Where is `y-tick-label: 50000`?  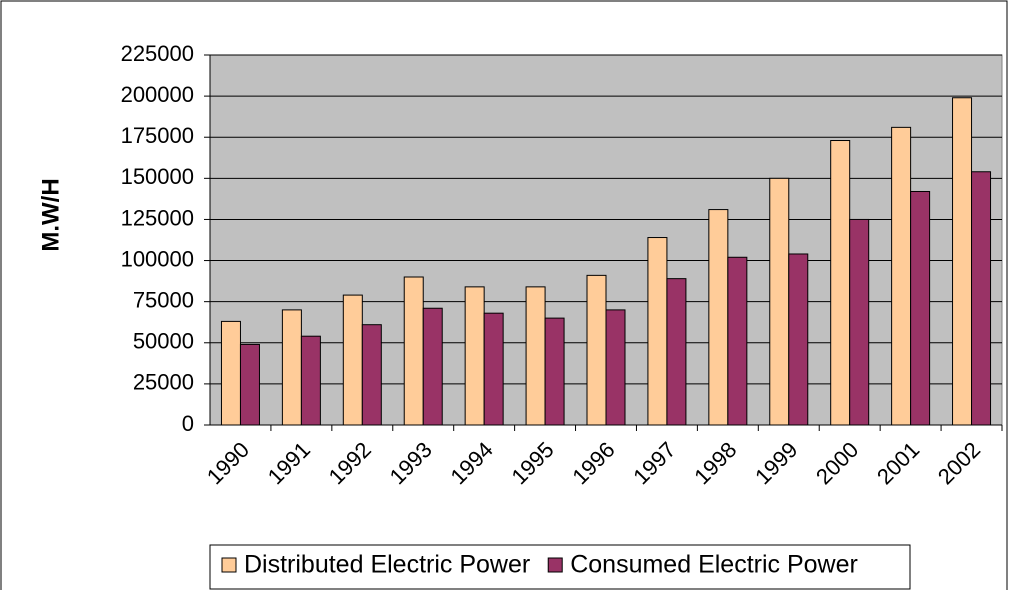
y-tick-label: 50000 is located at coordinates (163, 341).